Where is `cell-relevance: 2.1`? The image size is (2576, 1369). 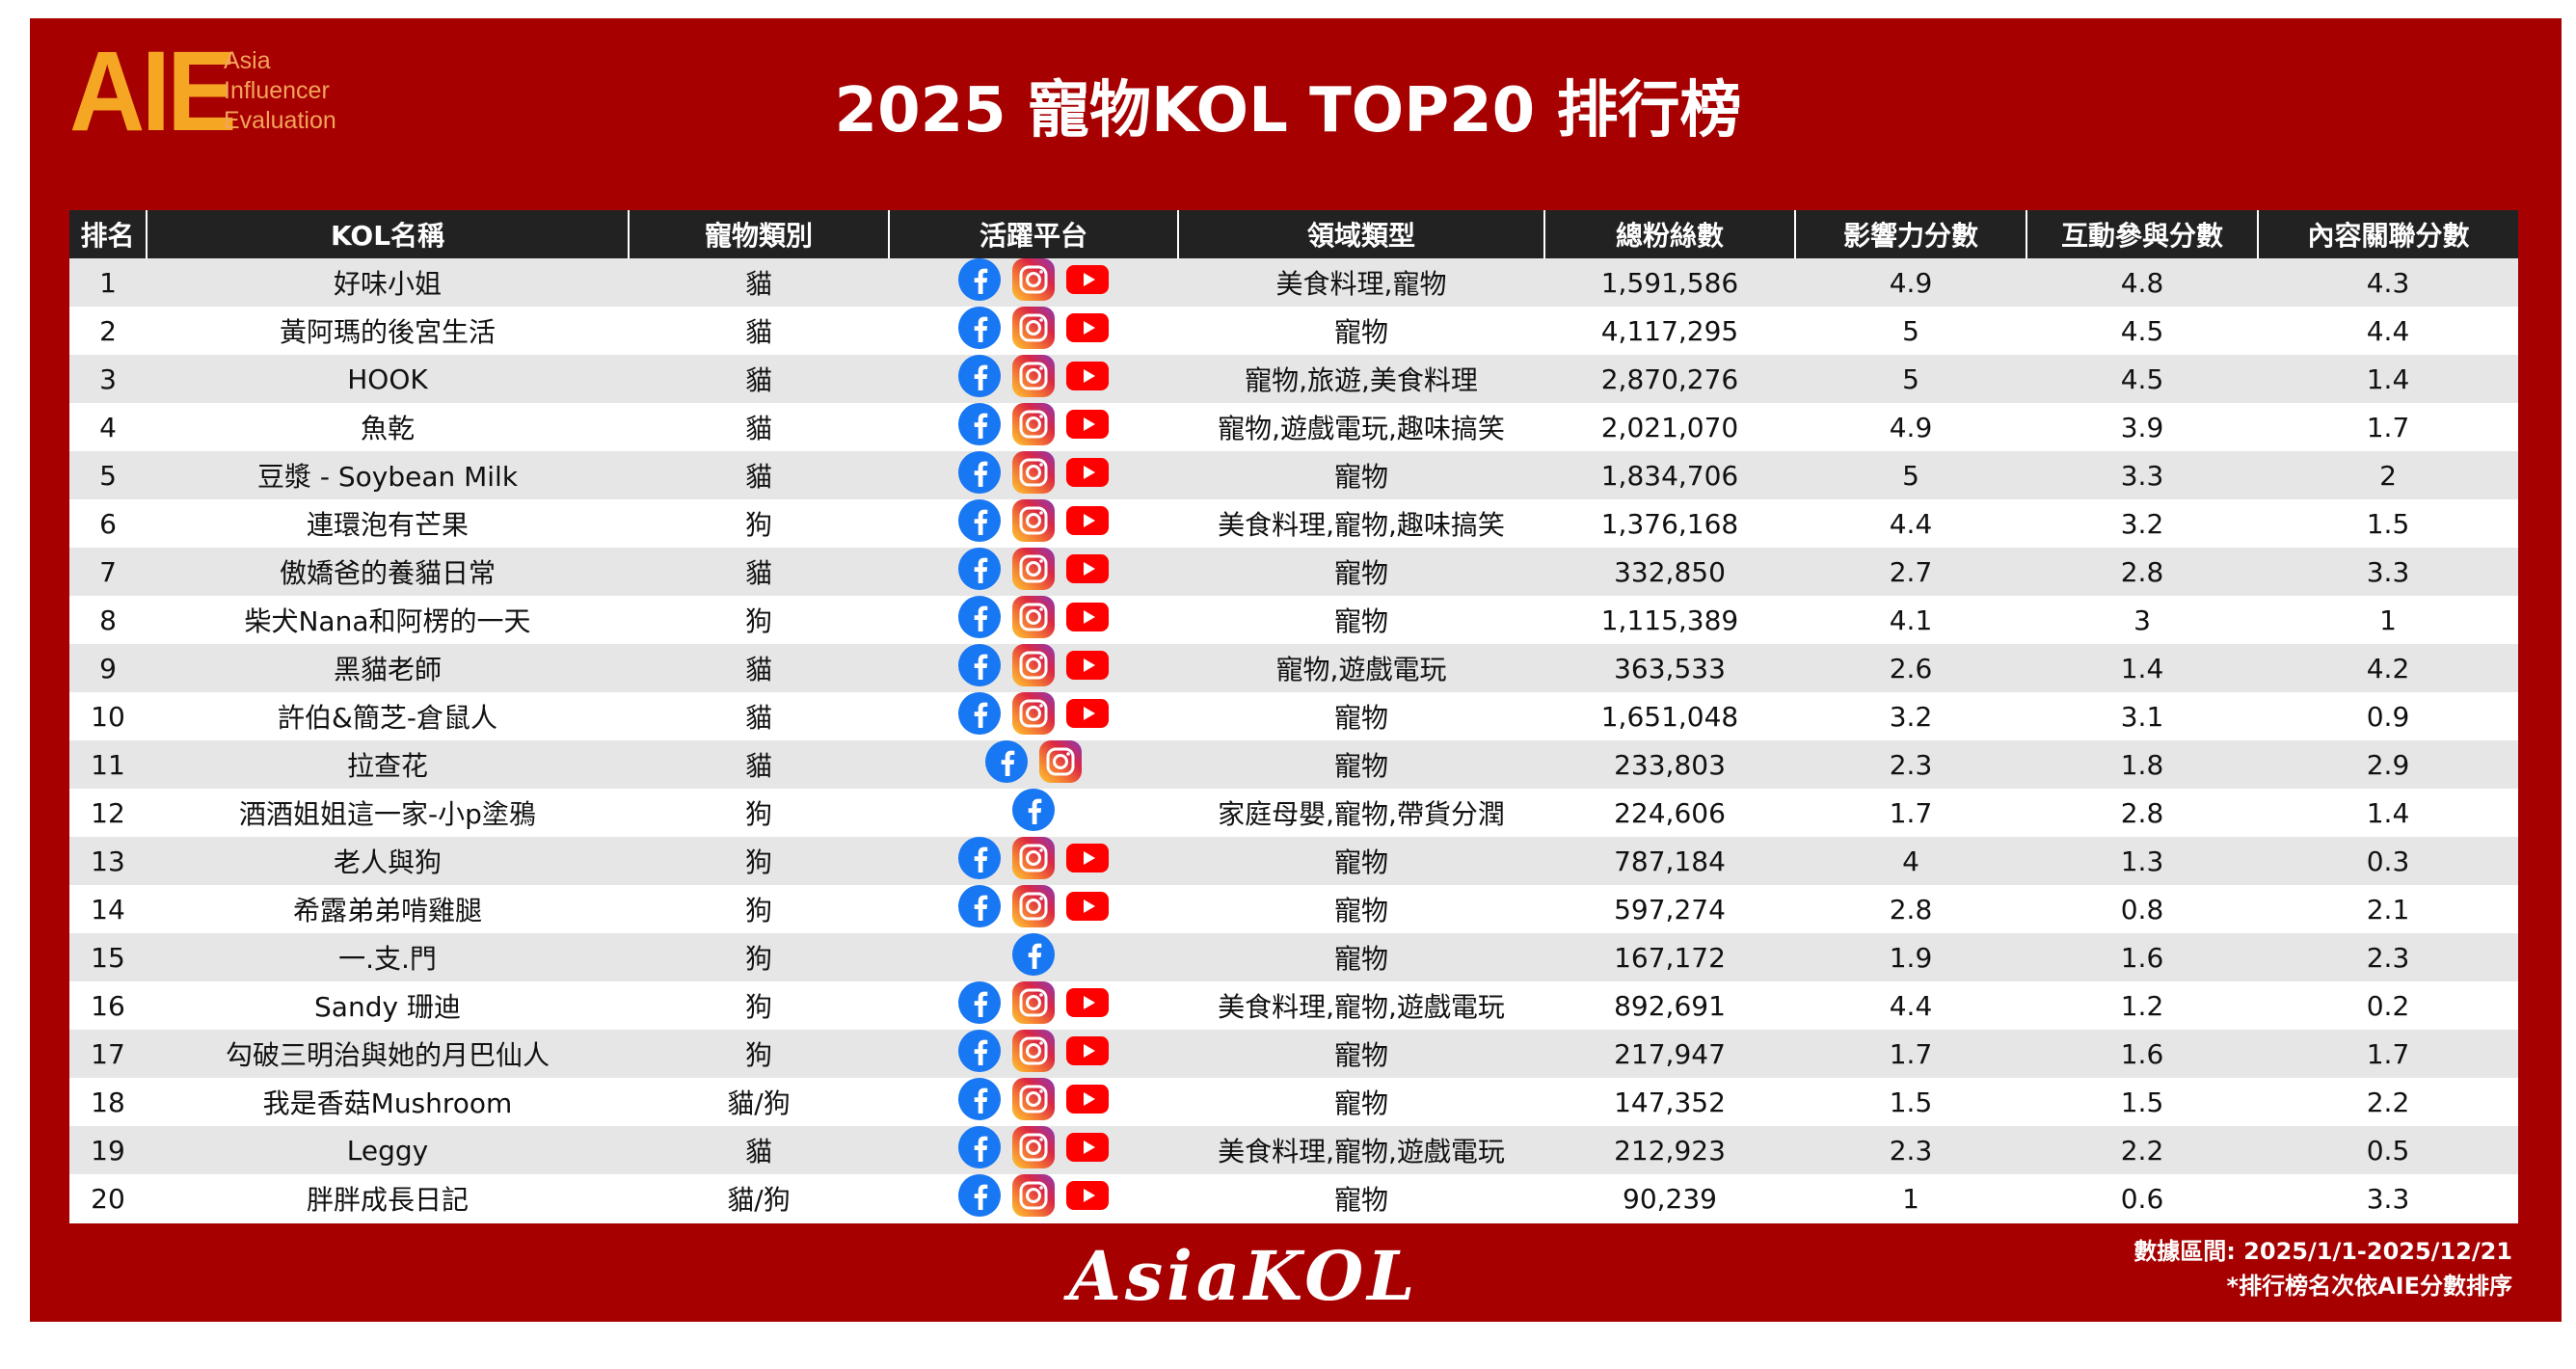
cell-relevance: 2.1 is located at coordinates (2388, 909).